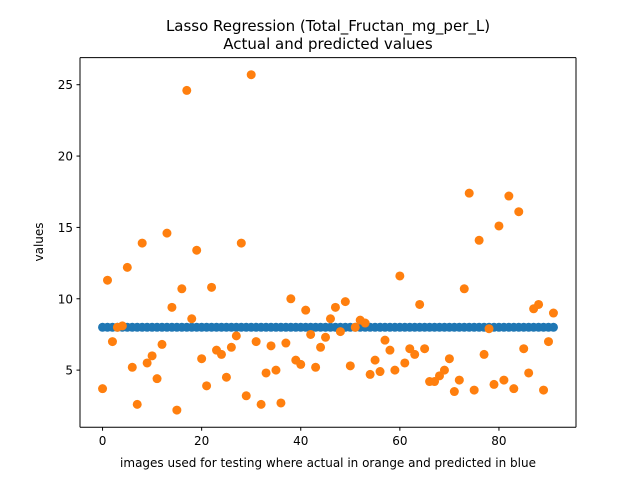  I want to click on y-tick-label-2: 15, so click(65, 228).